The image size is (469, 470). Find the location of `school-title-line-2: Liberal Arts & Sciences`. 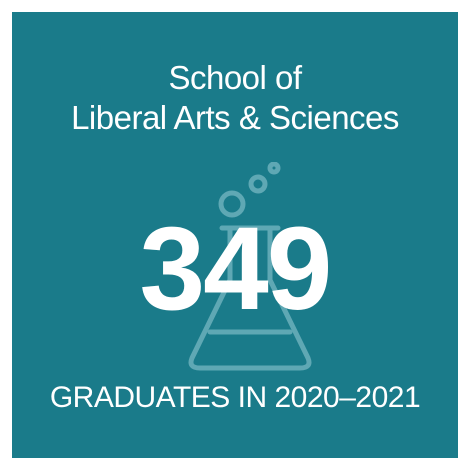

school-title-line-2: Liberal Arts & Sciences is located at coordinates (235, 117).